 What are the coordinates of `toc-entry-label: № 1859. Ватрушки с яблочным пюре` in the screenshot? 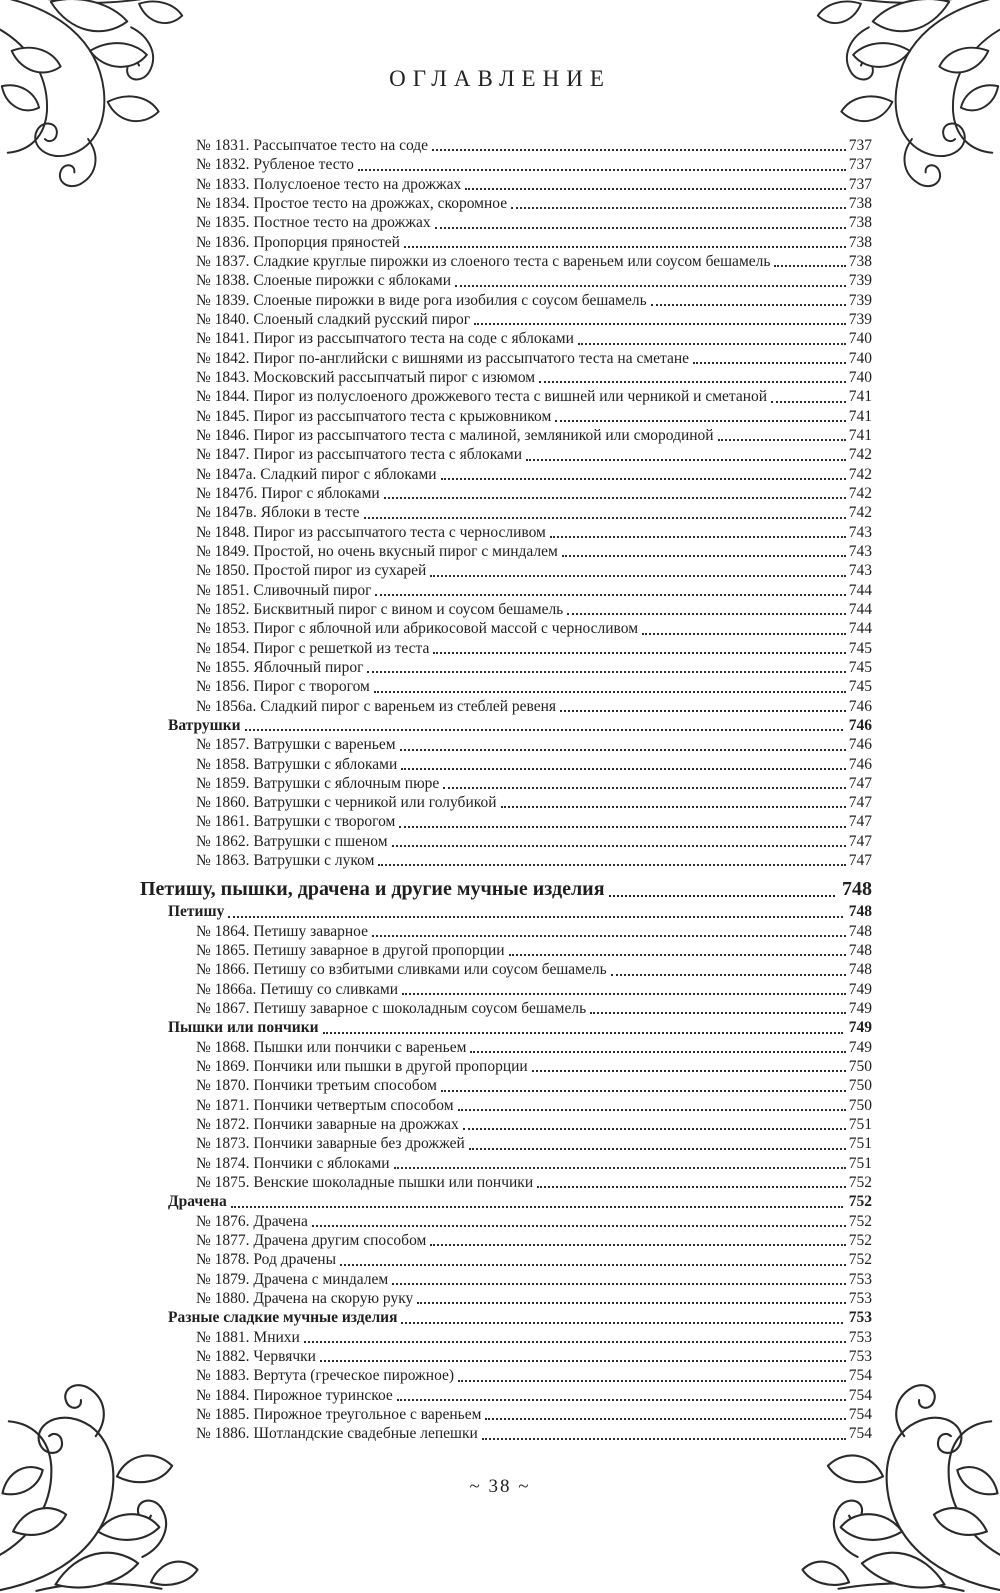 It's located at (318, 783).